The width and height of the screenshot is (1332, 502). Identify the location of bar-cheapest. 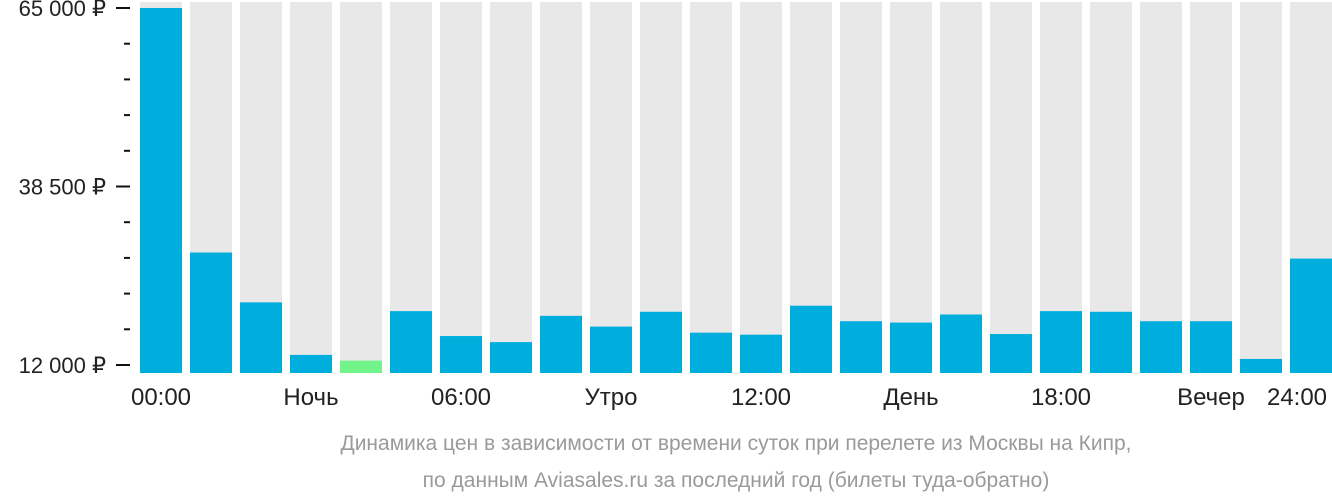
(361, 366).